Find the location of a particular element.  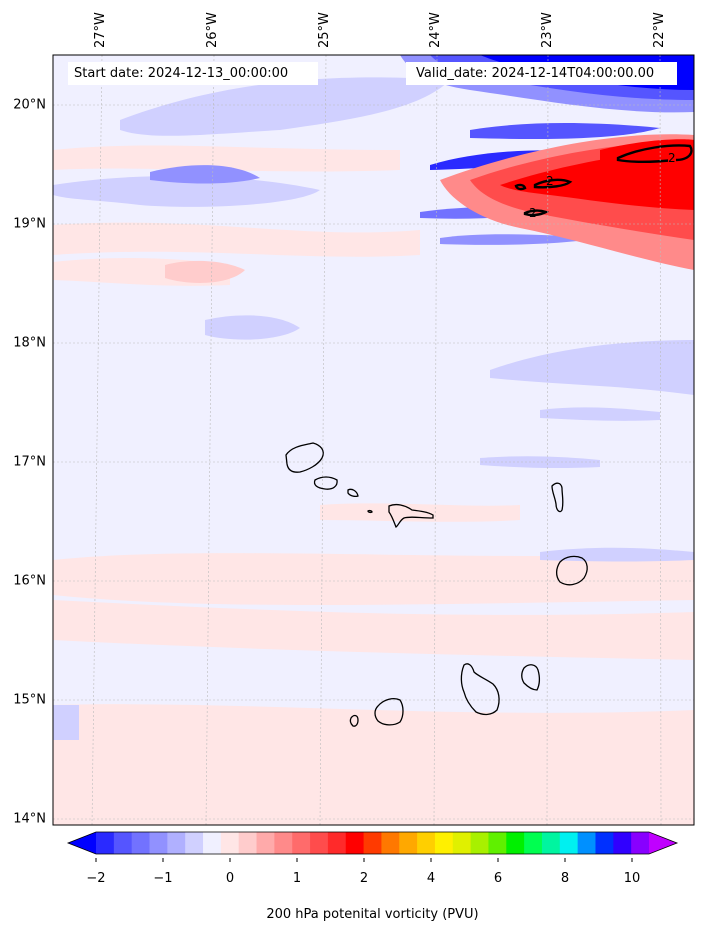

colorbar-tick-label: 6 is located at coordinates (498, 878).